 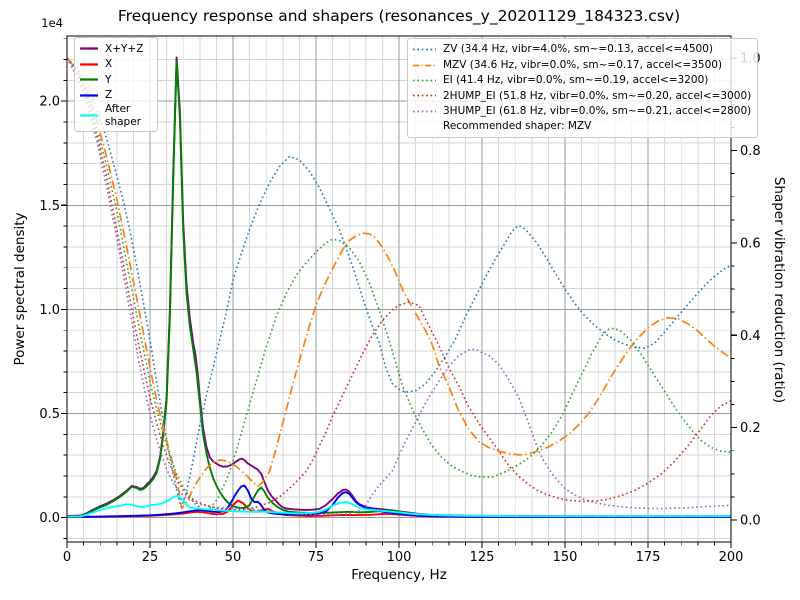 I want to click on x-tick-label: 150, so click(x=565, y=557).